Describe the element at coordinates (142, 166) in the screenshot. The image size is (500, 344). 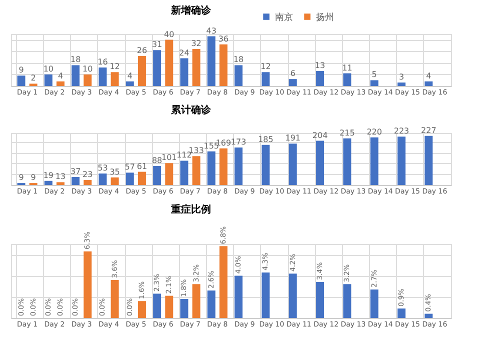
I see `data-label: 61` at that location.